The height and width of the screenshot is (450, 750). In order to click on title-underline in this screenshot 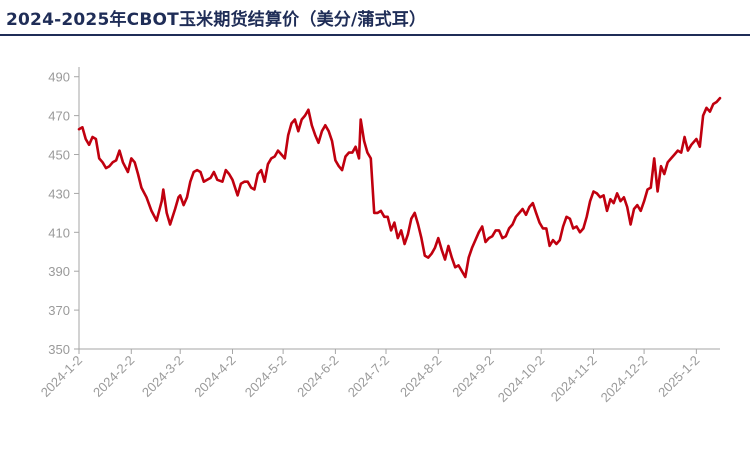, I will do `click(375, 35)`.